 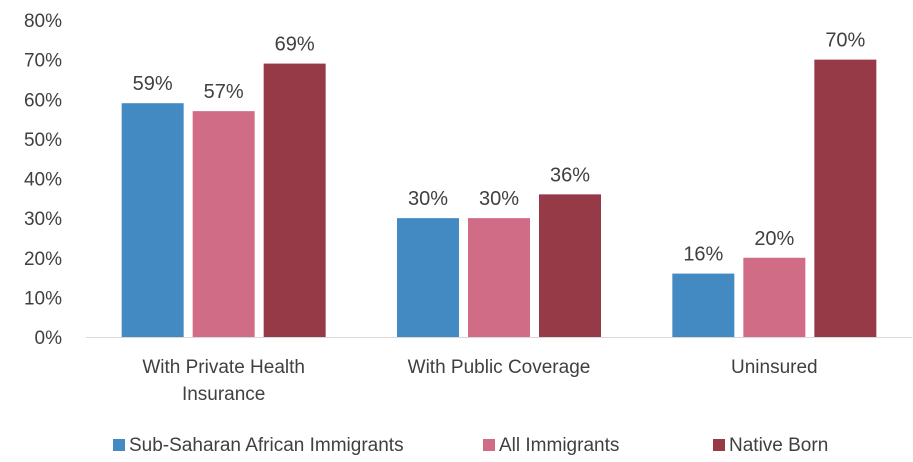 I want to click on legend-label: All Immigrants, so click(x=559, y=445).